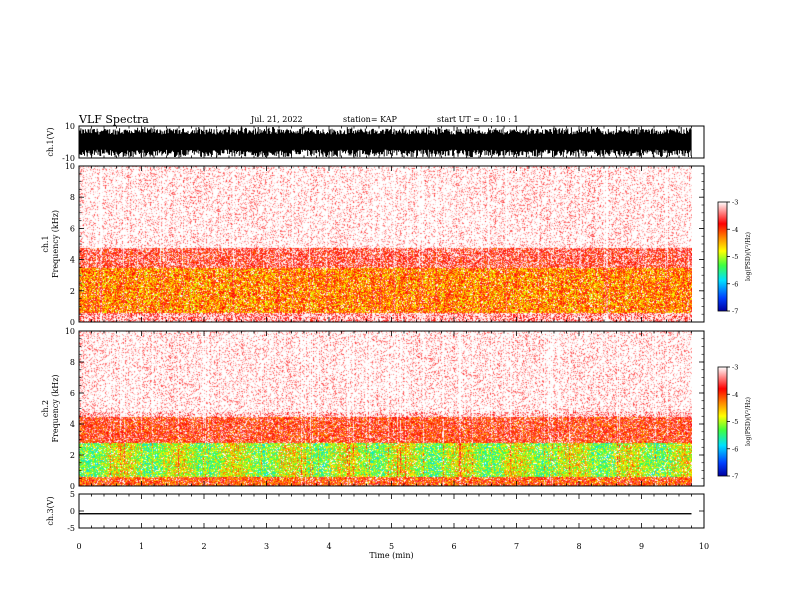 This screenshot has width=792, height=612. I want to click on x-tick-label: 1, so click(141, 546).